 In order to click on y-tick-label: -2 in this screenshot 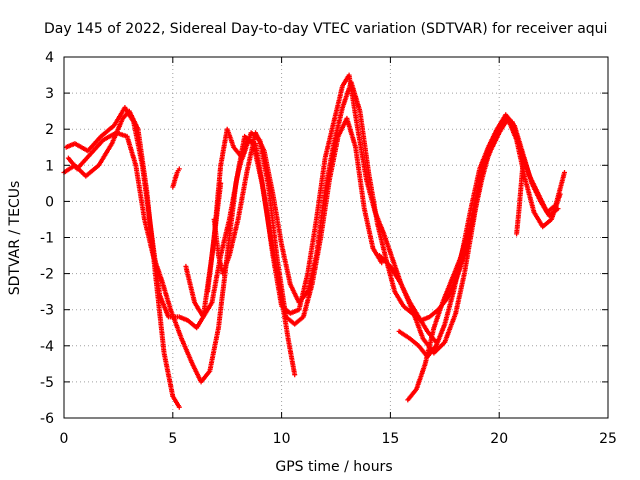, I will do `click(47, 275)`.